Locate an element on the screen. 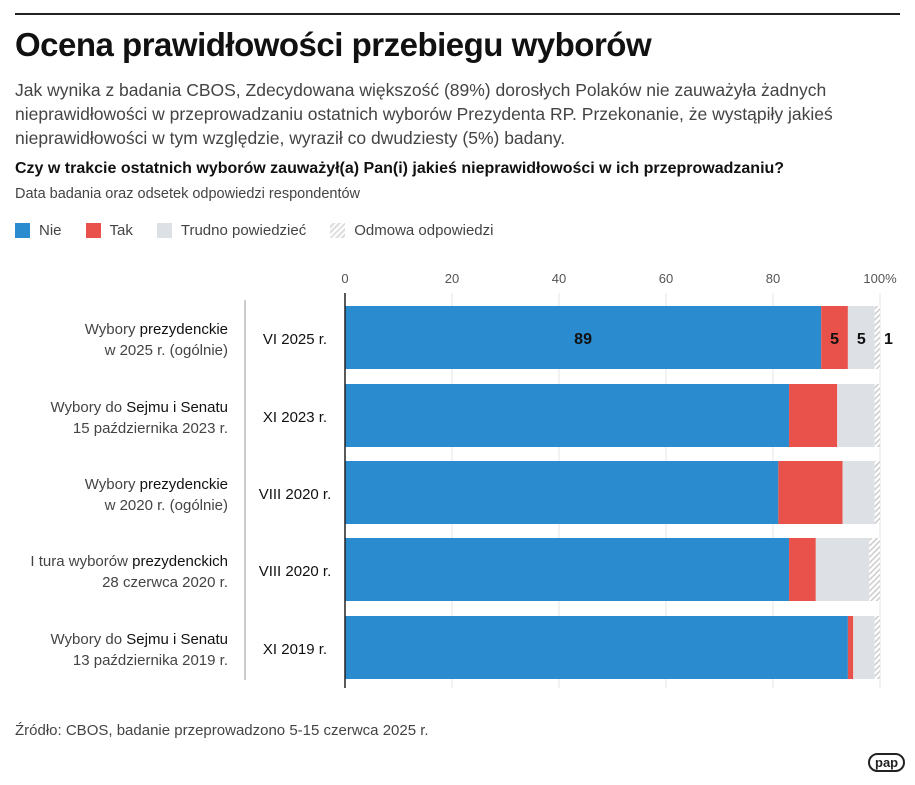 This screenshot has width=915, height=785. legend-label: Tak is located at coordinates (121, 230).